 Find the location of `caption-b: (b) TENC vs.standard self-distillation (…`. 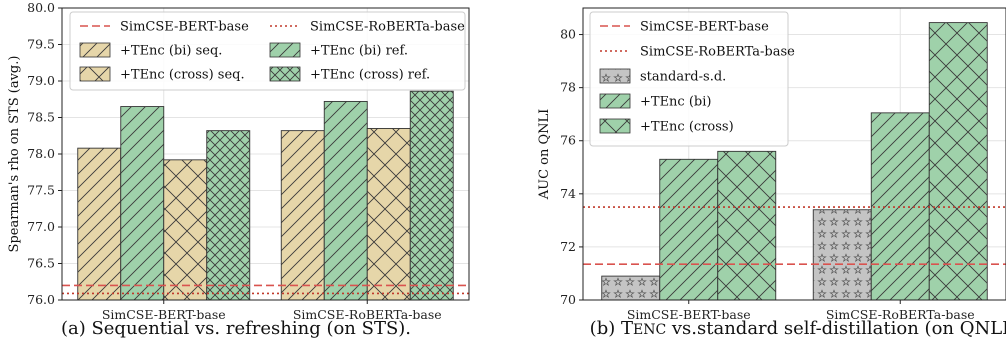

caption-b: (b) TENC vs.standard self-distillation (… is located at coordinates (798, 328).